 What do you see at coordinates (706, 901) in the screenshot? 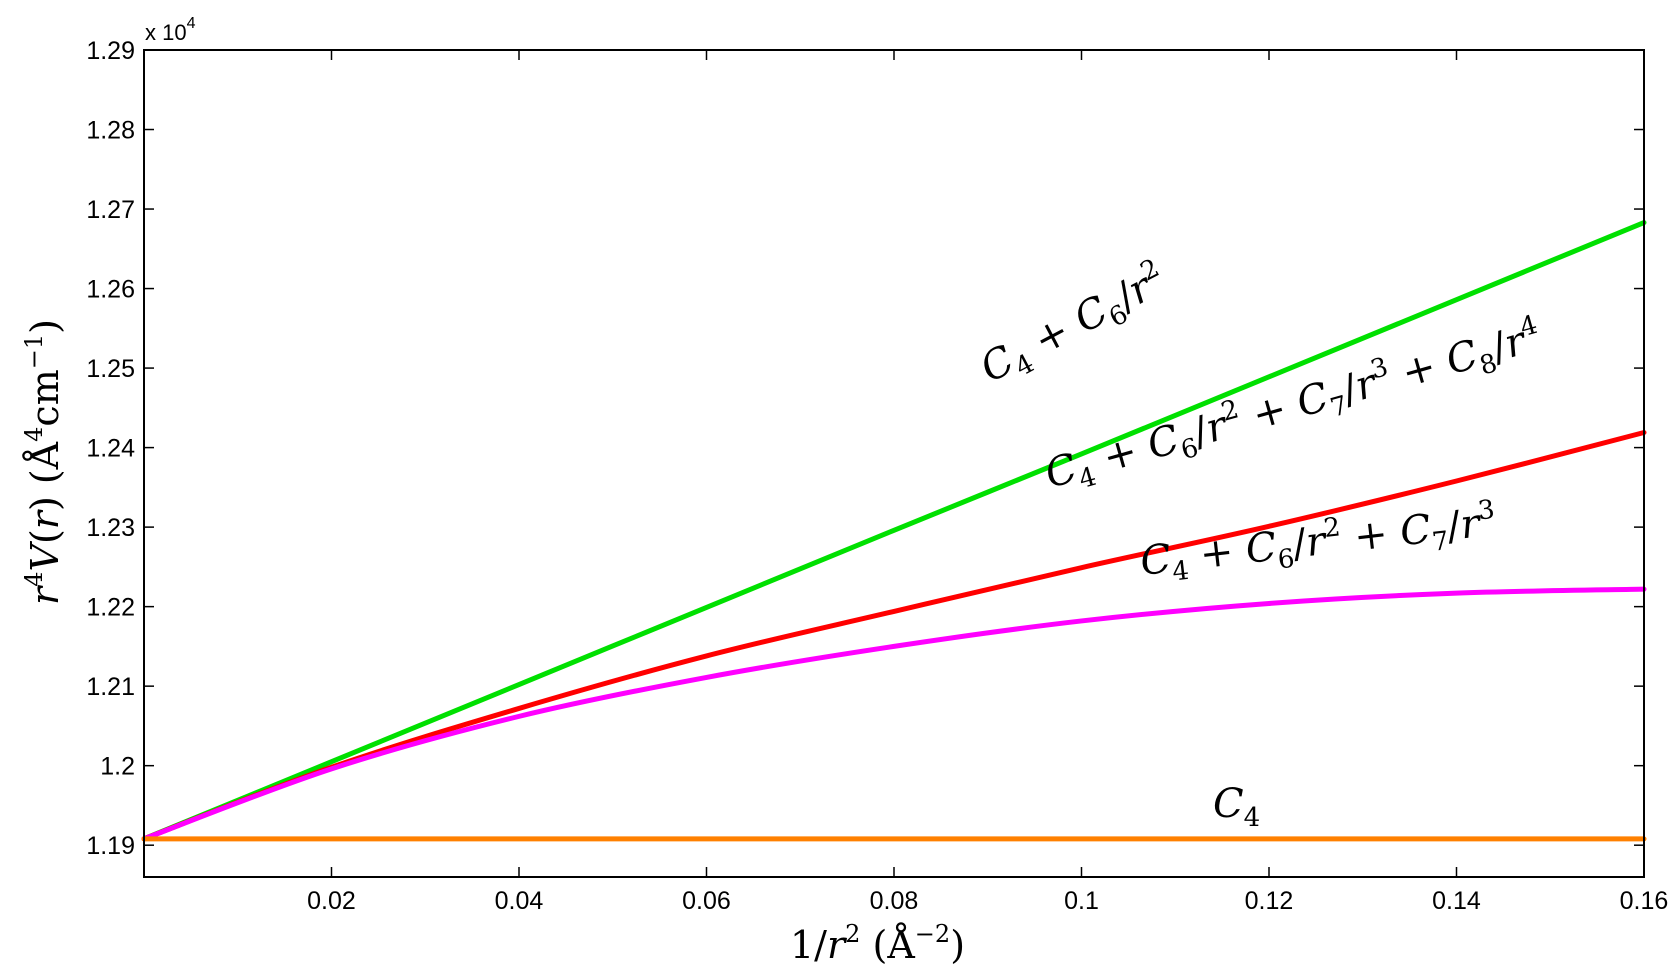
I see `x-tick-label-2: 0.06` at bounding box center [706, 901].